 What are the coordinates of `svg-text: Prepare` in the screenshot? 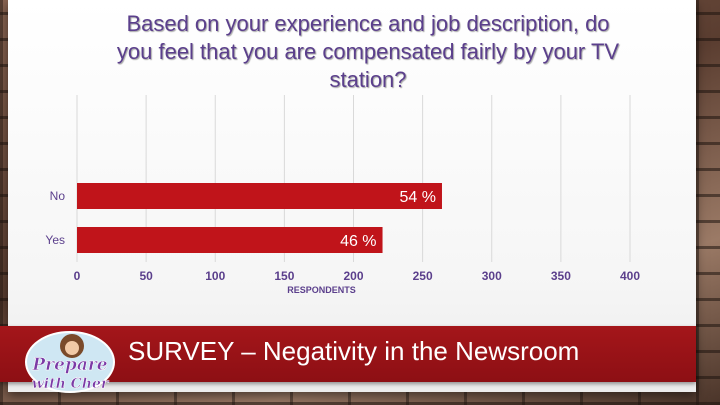 It's located at (69, 365).